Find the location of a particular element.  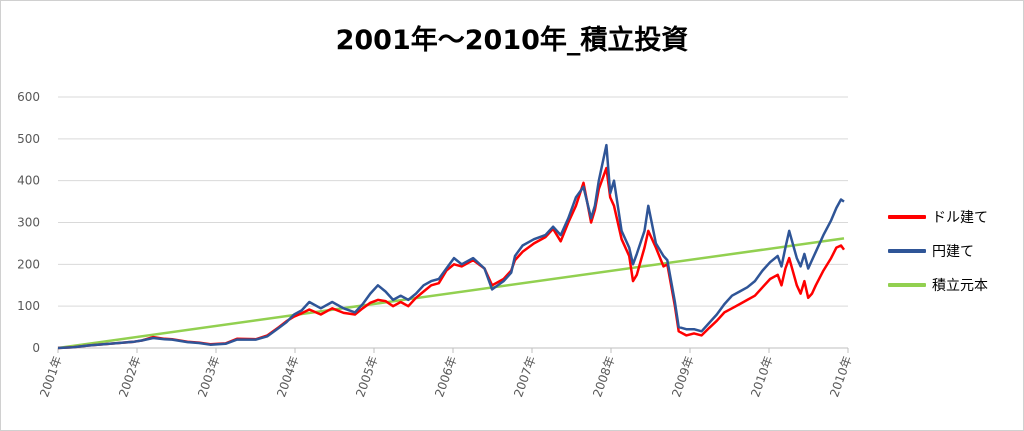

y-tick-label: 0 is located at coordinates (36, 348).